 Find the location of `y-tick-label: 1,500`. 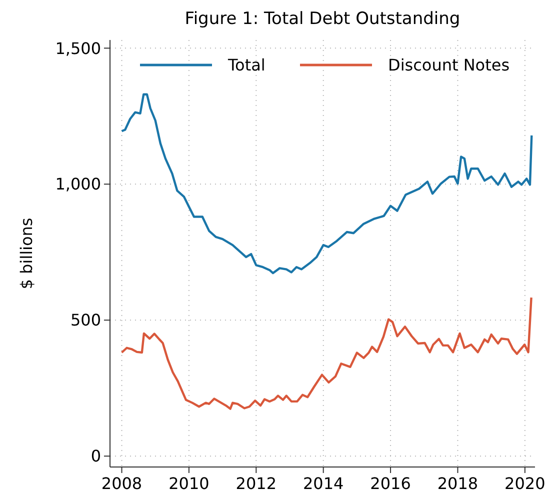

y-tick-label: 1,500 is located at coordinates (78, 48).